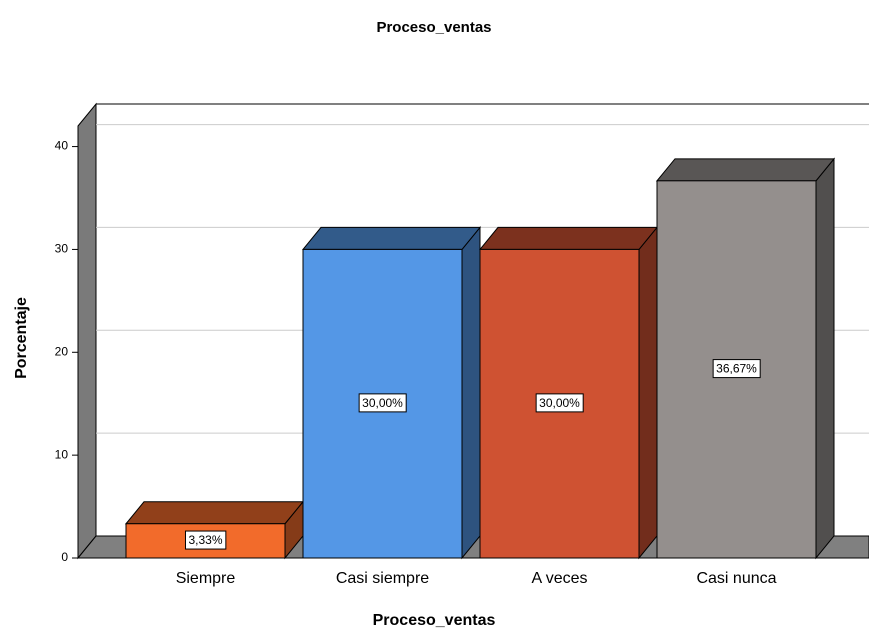  Describe the element at coordinates (736, 578) in the screenshot. I see `x-tick-label: Casi nunca` at that location.